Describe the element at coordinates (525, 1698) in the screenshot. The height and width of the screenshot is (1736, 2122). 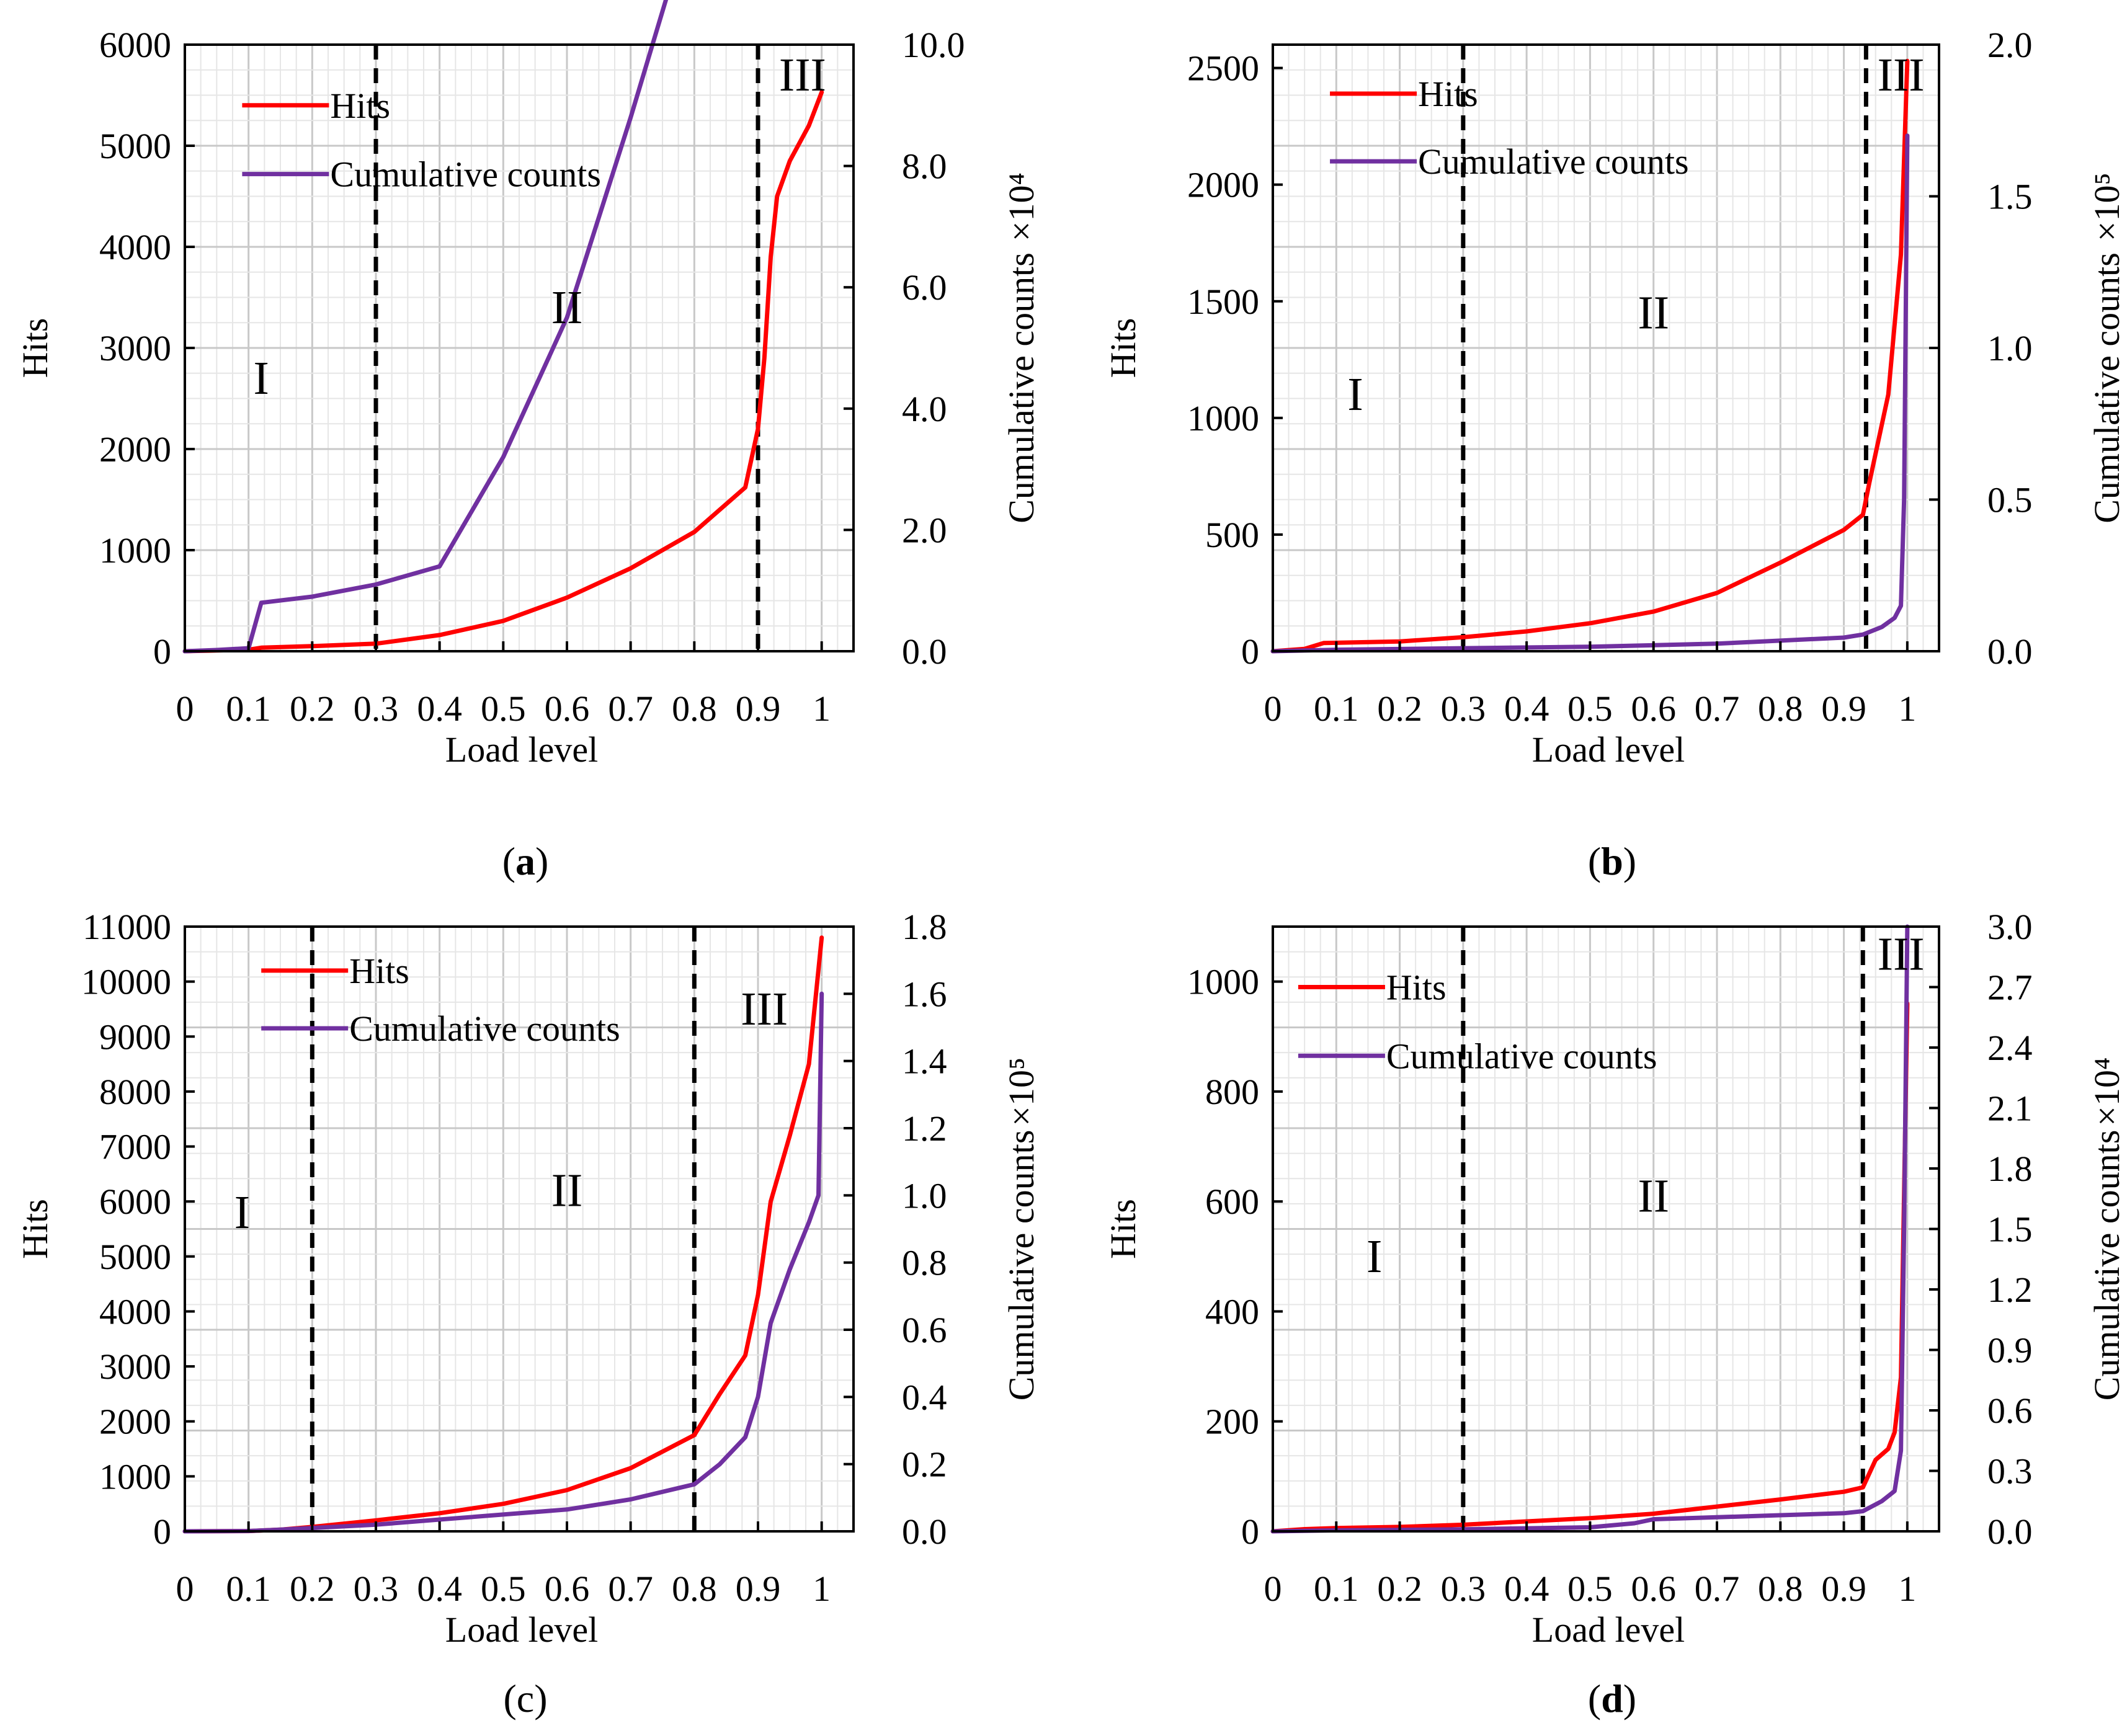
I see `panel-caption-letter: c` at that location.